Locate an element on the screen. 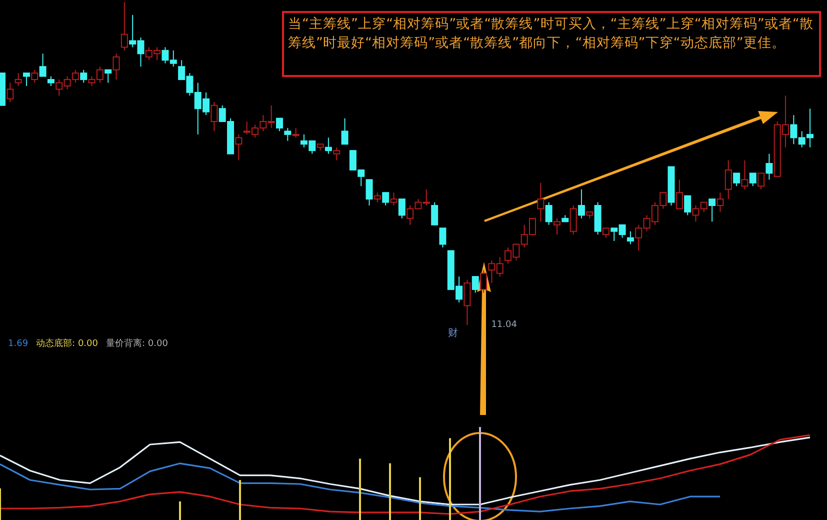  text: 量价背离: 0.00 is located at coordinates (137, 343).